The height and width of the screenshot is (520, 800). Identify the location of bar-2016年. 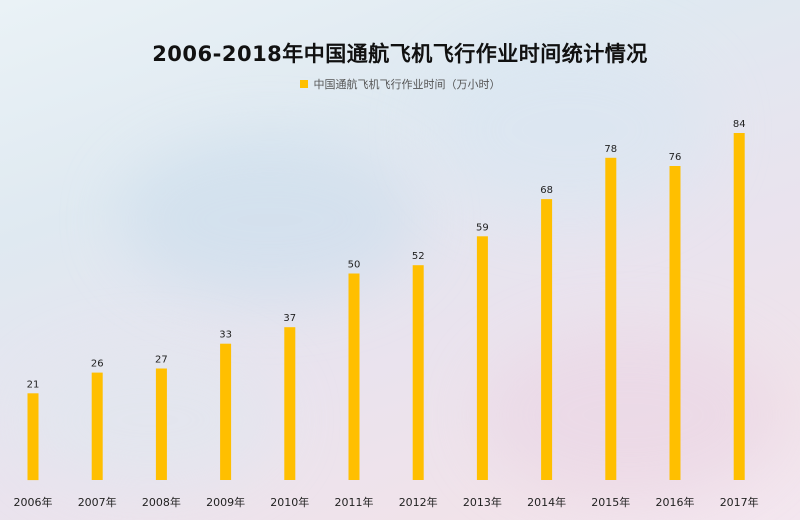
(675, 323).